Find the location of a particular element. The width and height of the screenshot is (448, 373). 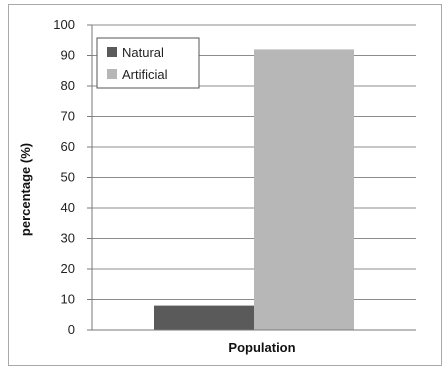

y-tick-label: 10 is located at coordinates (68, 299).